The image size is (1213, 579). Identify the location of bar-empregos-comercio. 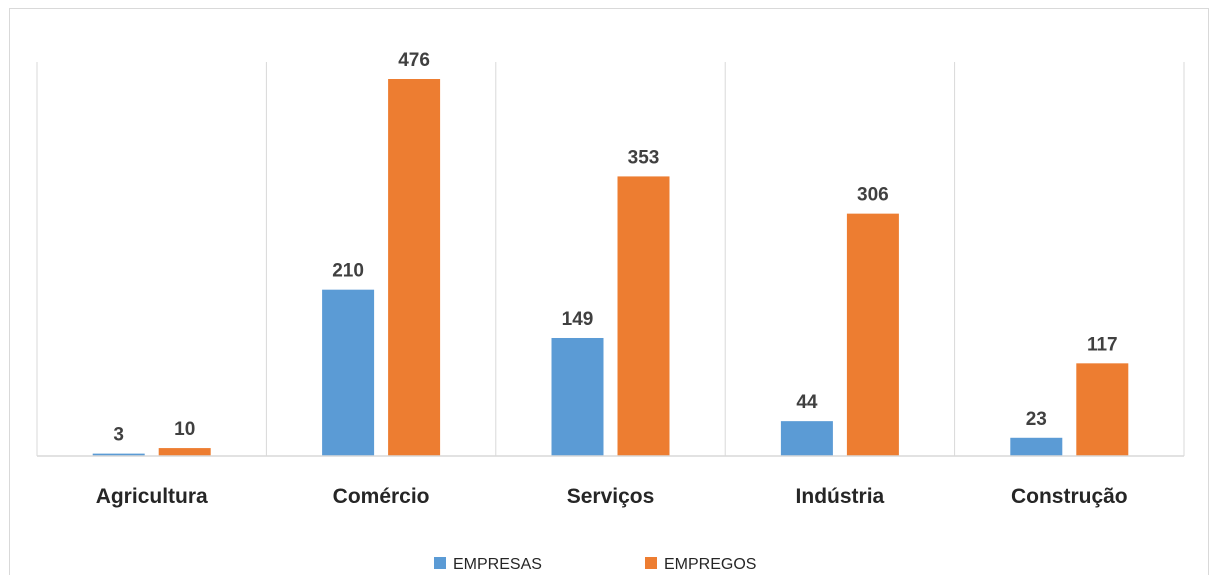
(414, 267).